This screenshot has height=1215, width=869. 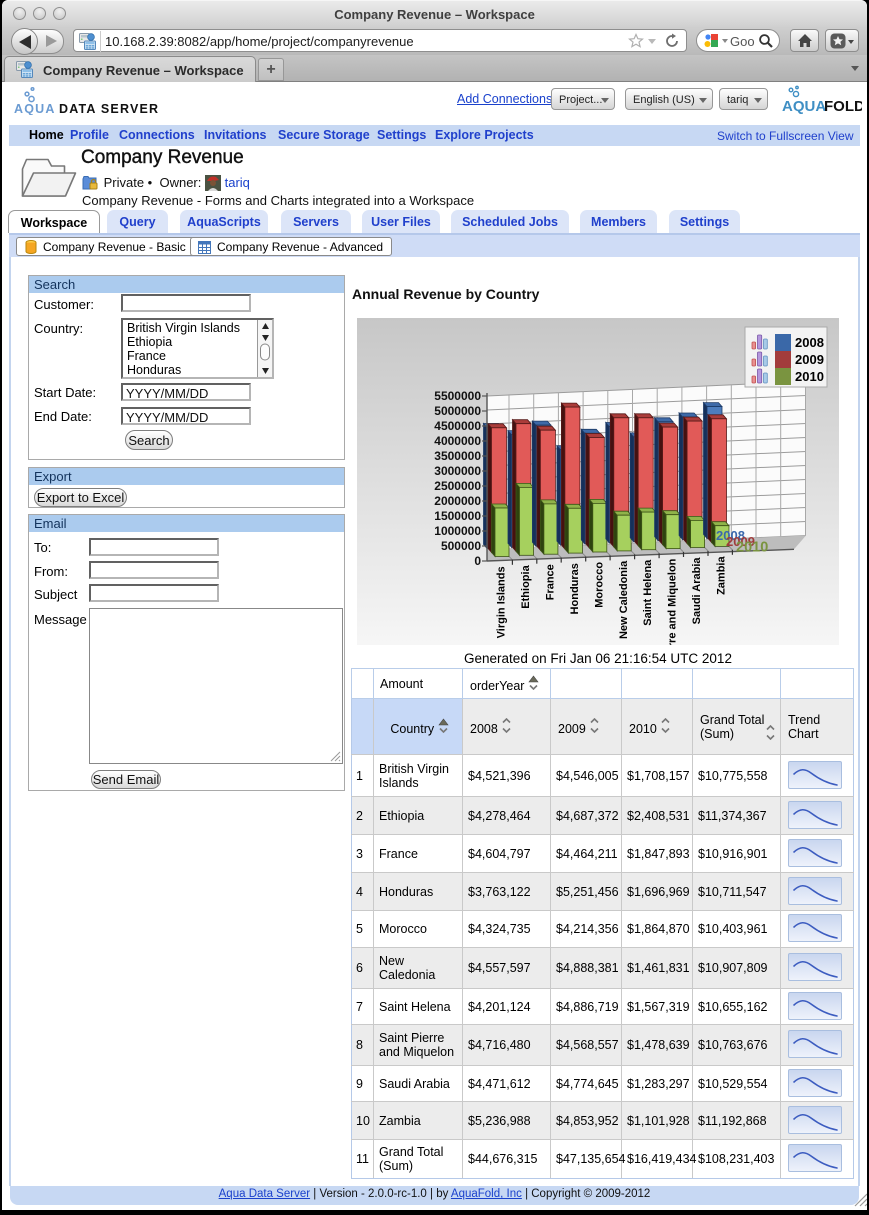 What do you see at coordinates (697, 591) in the screenshot?
I see `svg-text: Saudi Arabia` at bounding box center [697, 591].